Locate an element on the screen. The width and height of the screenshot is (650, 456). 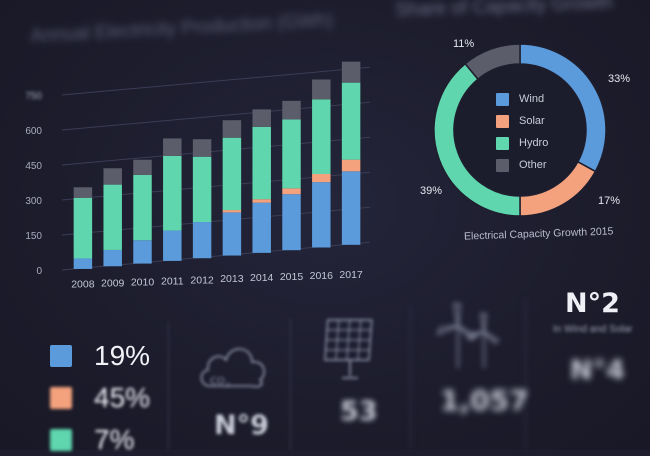
co2-text: CO is located at coordinates (217, 381).